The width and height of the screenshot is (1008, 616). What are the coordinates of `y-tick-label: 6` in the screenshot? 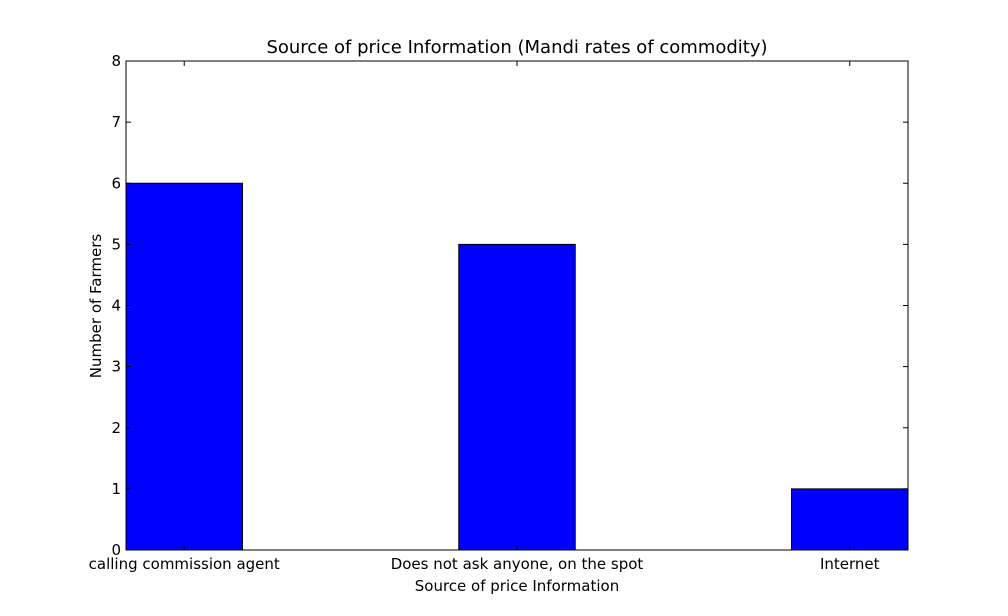 It's located at (116, 183).